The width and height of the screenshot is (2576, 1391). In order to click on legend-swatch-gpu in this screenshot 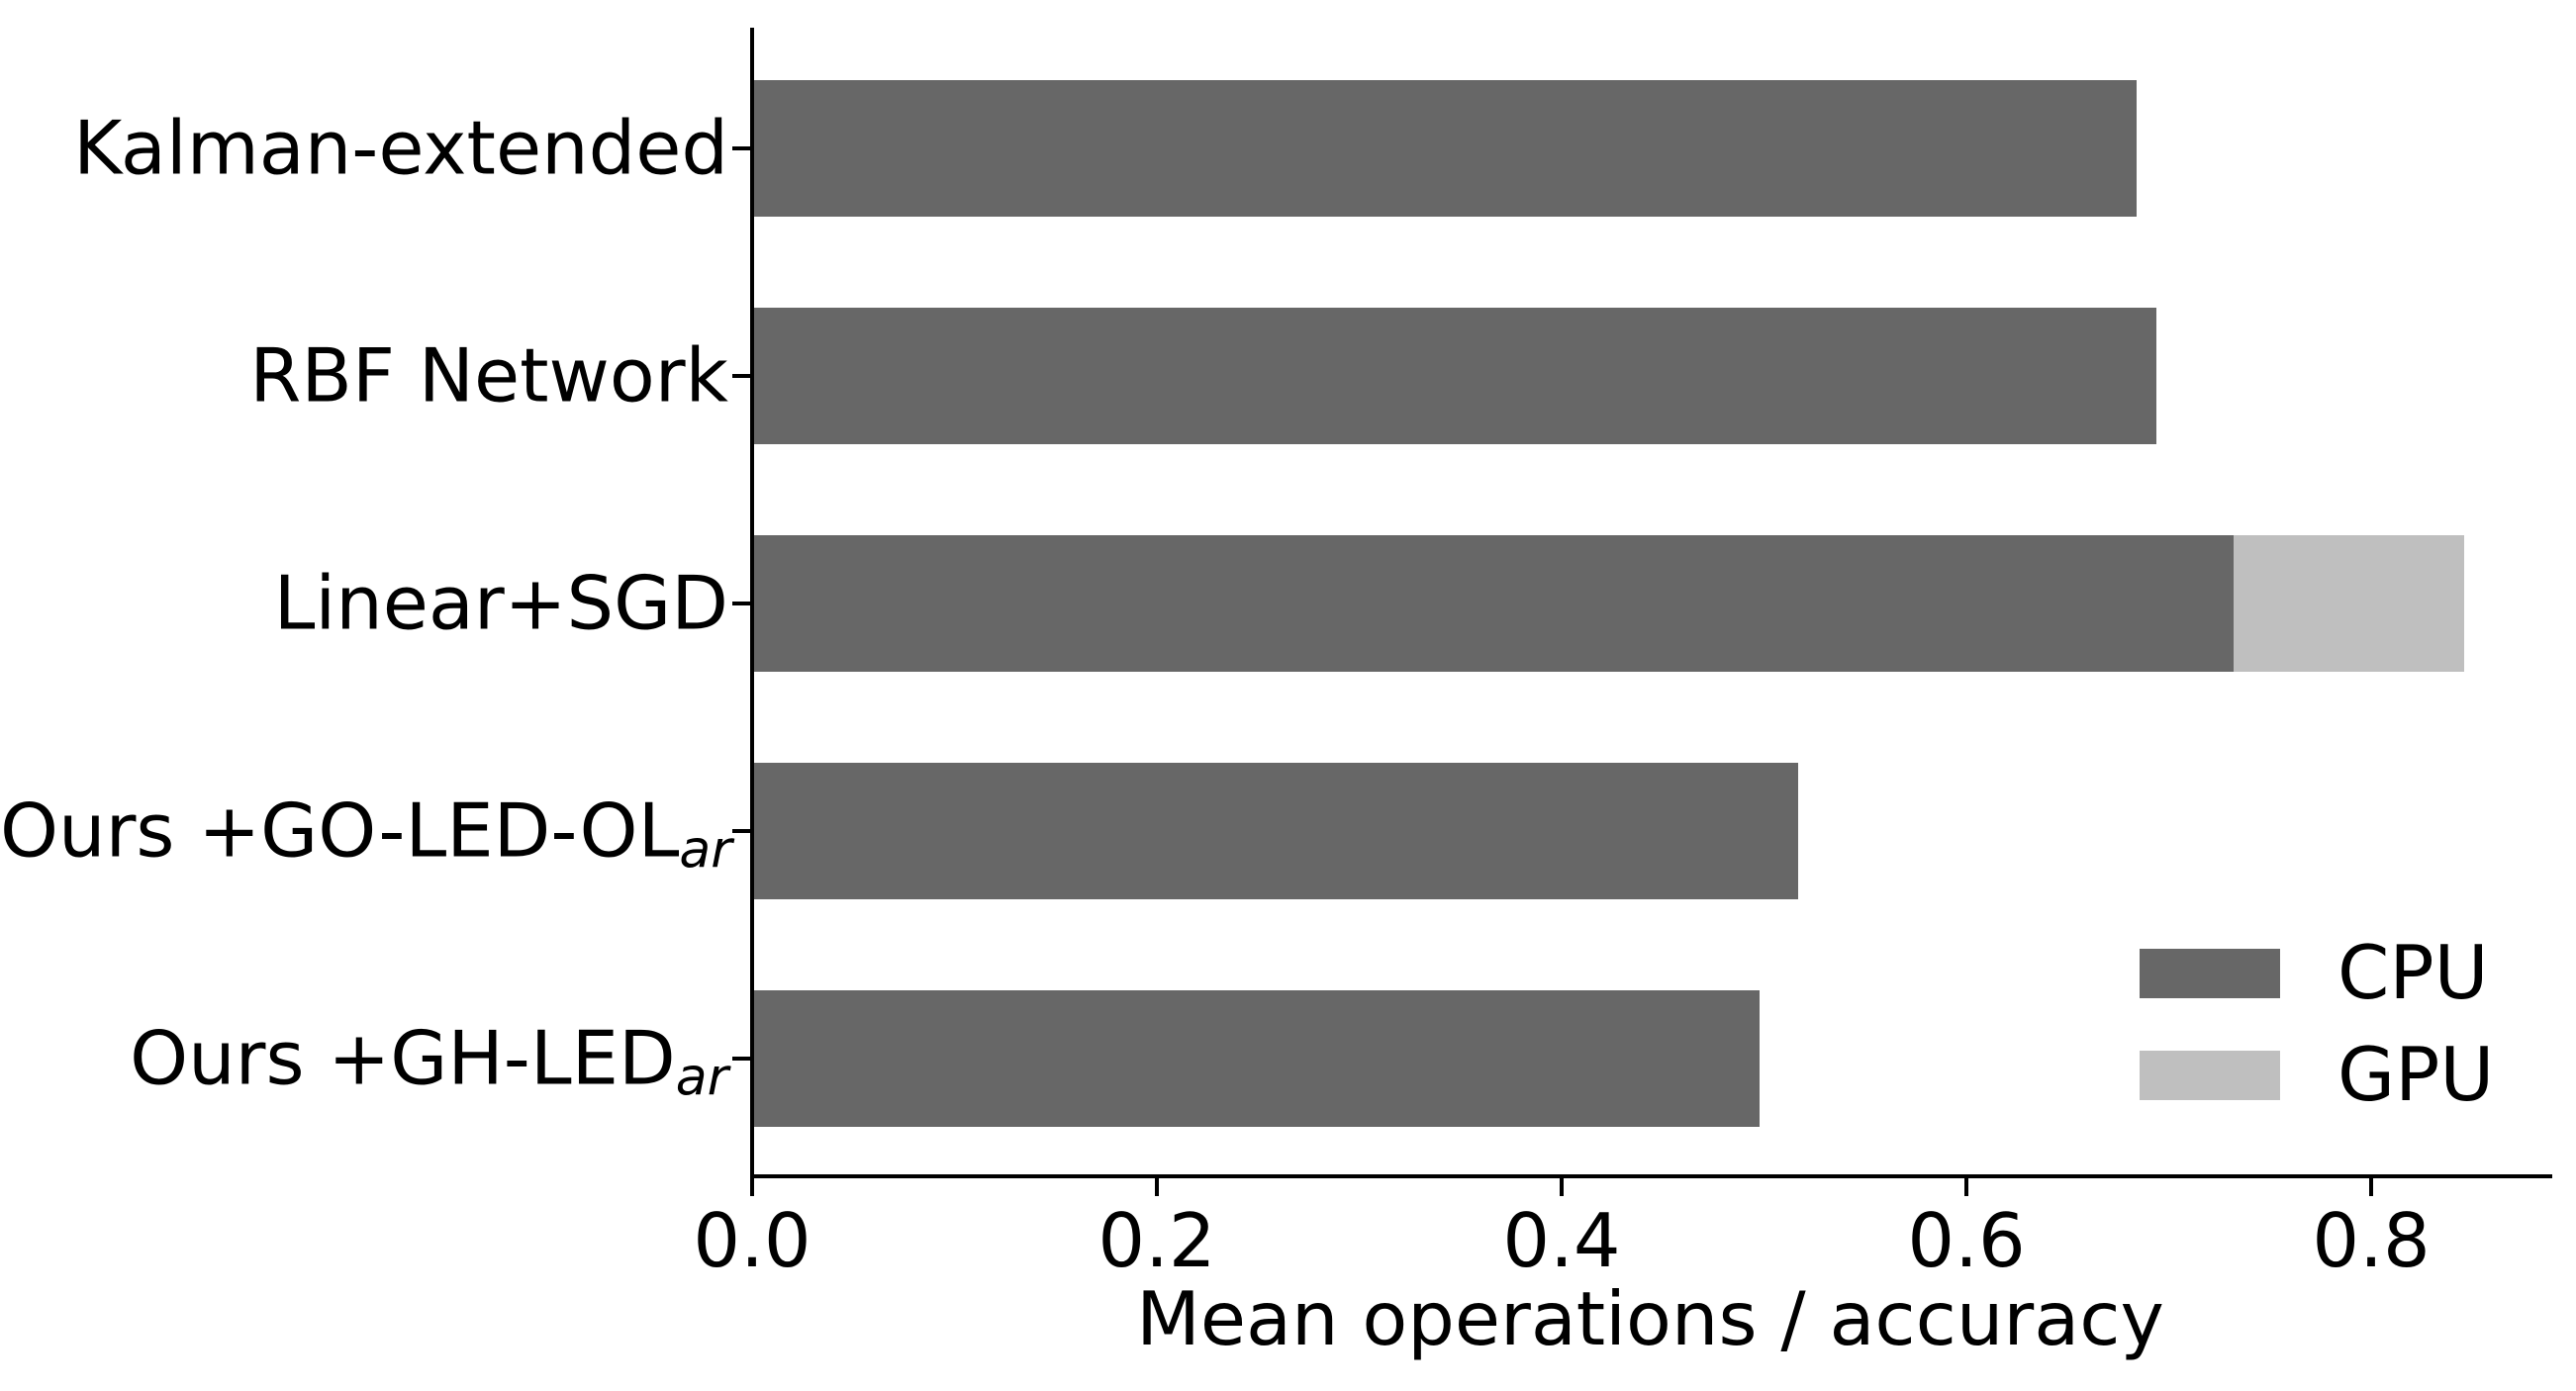, I will do `click(2210, 1075)`.